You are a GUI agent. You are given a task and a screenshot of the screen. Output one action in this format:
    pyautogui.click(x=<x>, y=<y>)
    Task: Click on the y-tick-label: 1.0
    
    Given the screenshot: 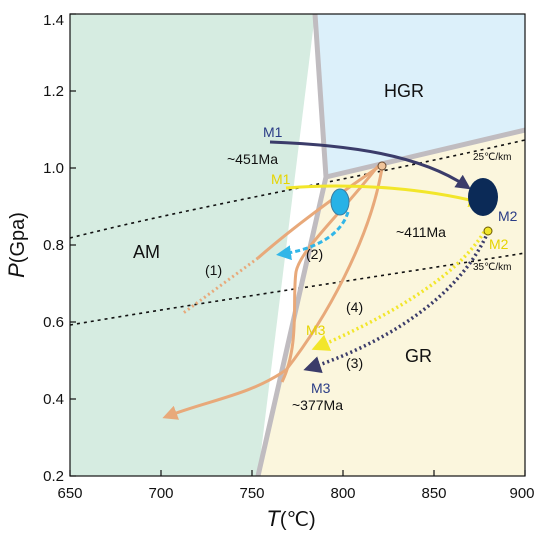 What is the action you would take?
    pyautogui.click(x=53, y=168)
    